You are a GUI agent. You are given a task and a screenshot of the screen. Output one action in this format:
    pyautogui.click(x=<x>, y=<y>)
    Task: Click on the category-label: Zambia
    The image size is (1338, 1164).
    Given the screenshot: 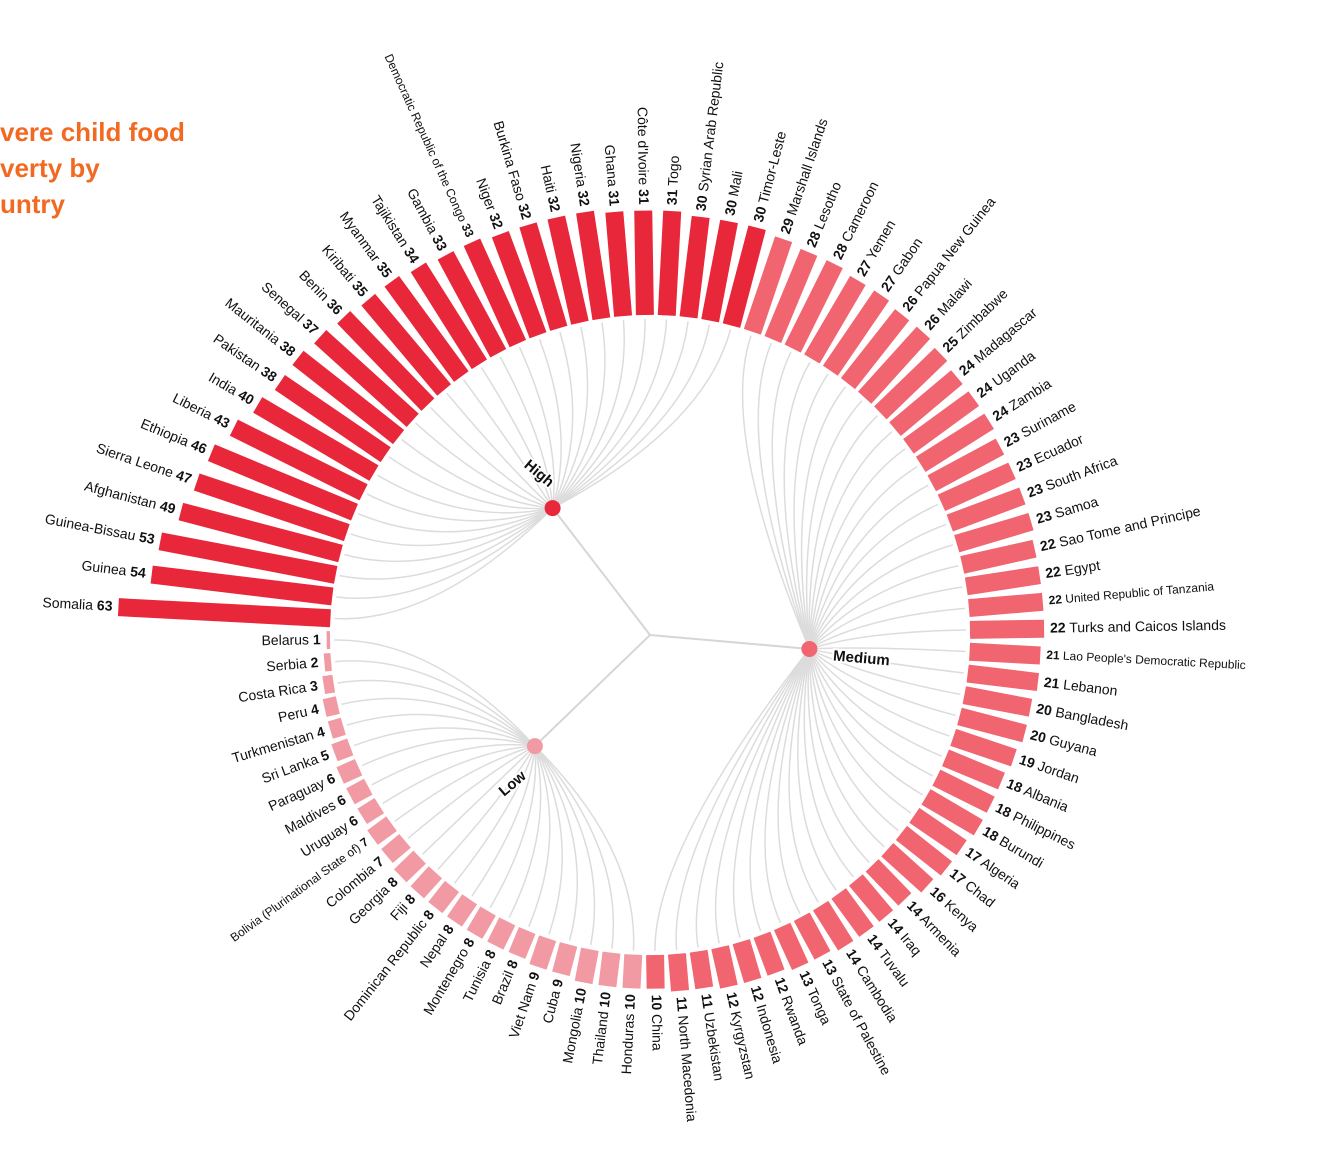 What is the action you would take?
    pyautogui.click(x=1030, y=394)
    